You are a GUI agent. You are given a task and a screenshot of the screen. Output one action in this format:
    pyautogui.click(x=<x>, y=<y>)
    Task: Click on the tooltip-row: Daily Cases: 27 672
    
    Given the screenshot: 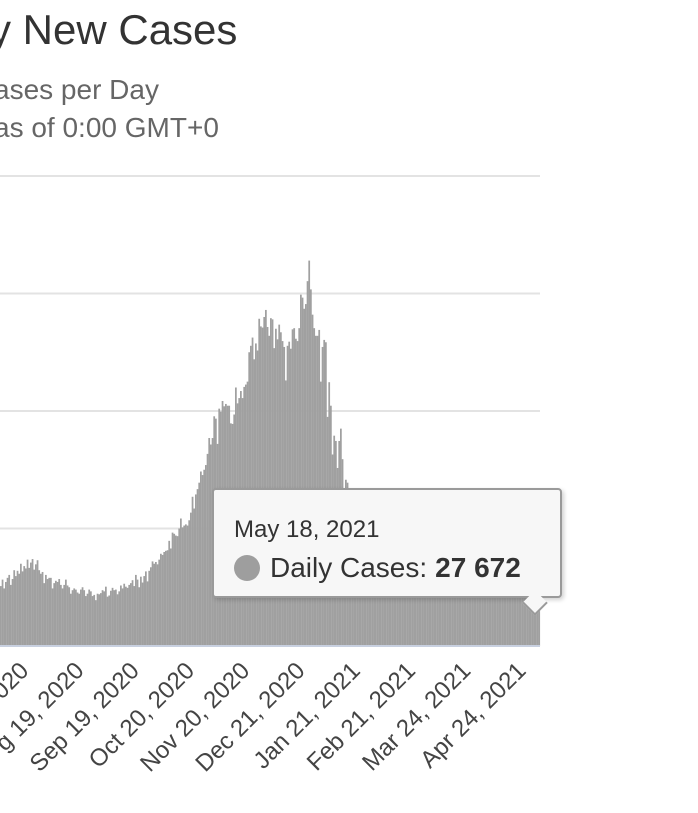 What is the action you would take?
    pyautogui.click(x=377, y=568)
    